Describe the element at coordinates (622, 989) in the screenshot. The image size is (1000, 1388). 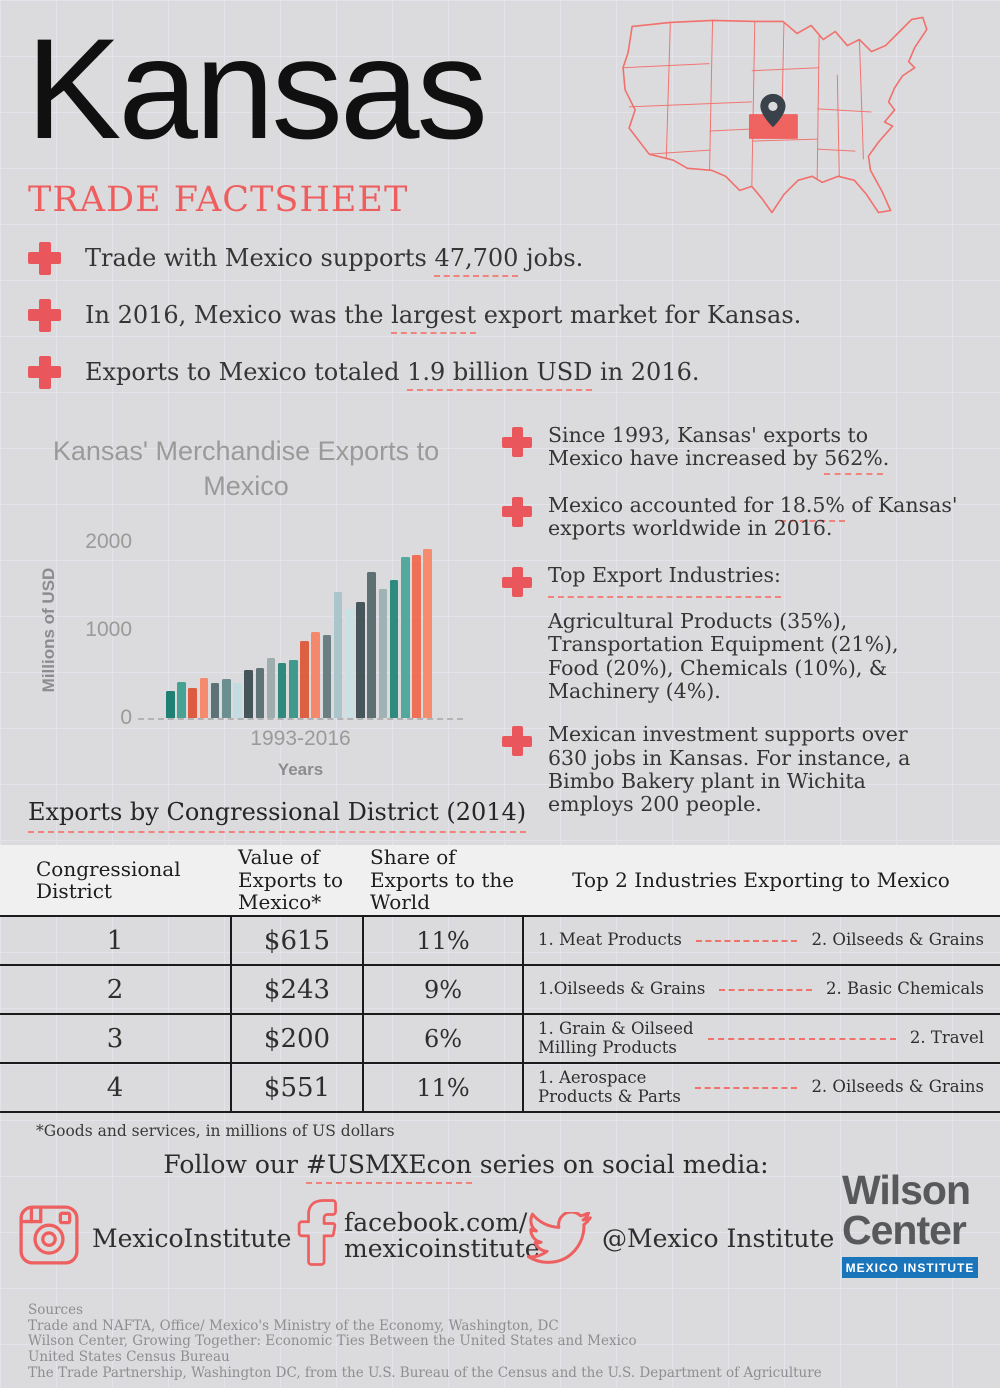
I see `industry-1: 1.Oilseeds & Grains` at that location.